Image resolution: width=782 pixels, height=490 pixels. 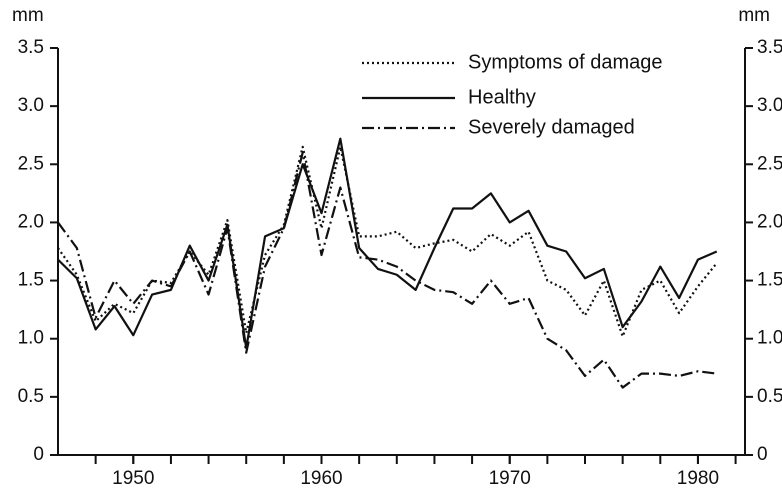 What do you see at coordinates (565, 62) in the screenshot?
I see `legend-label: Symptoms of damage` at bounding box center [565, 62].